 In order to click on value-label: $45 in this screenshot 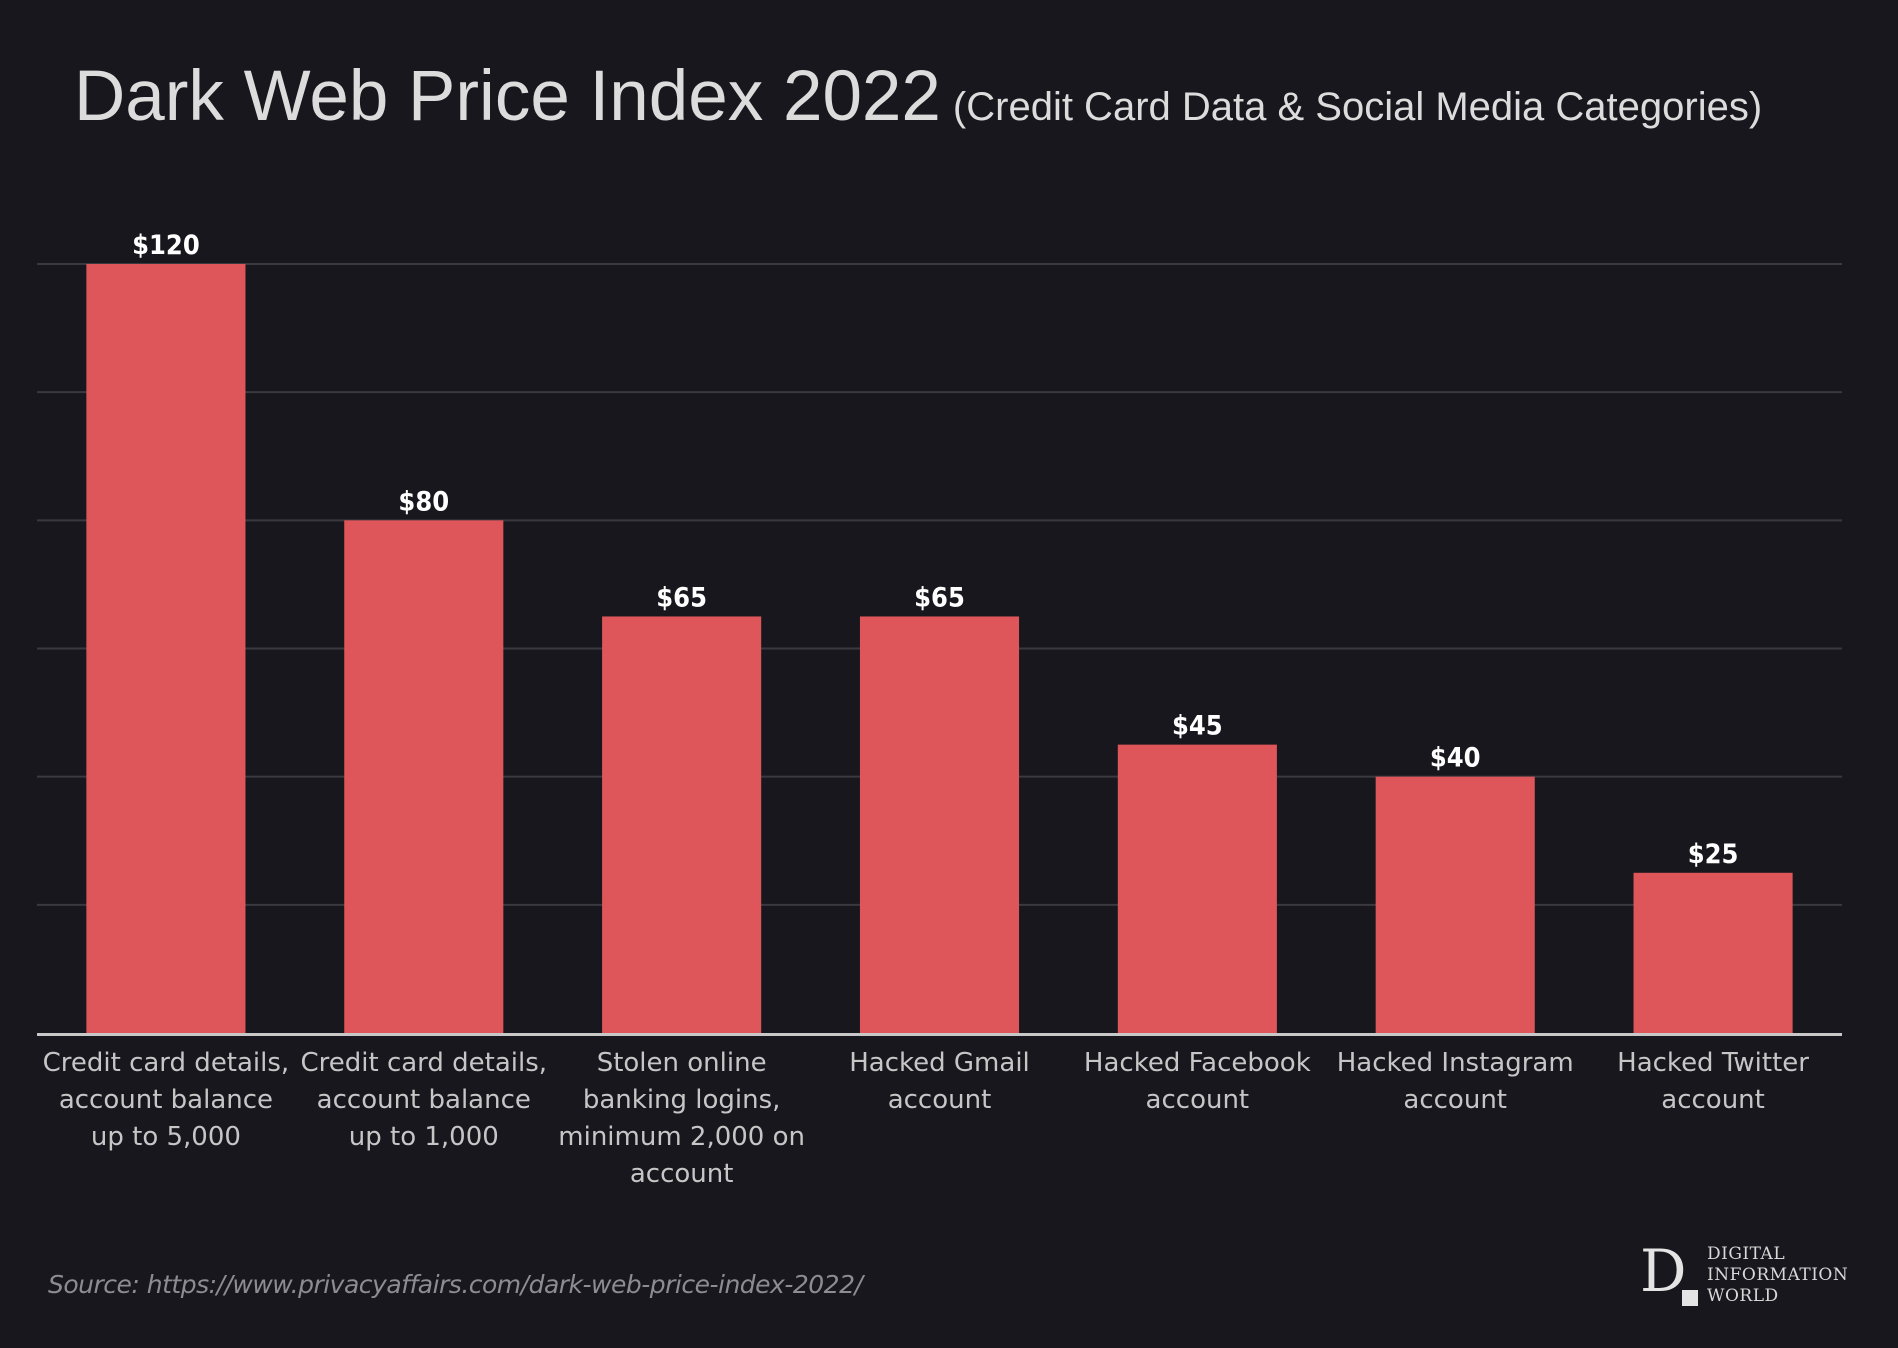, I will do `click(1197, 726)`.